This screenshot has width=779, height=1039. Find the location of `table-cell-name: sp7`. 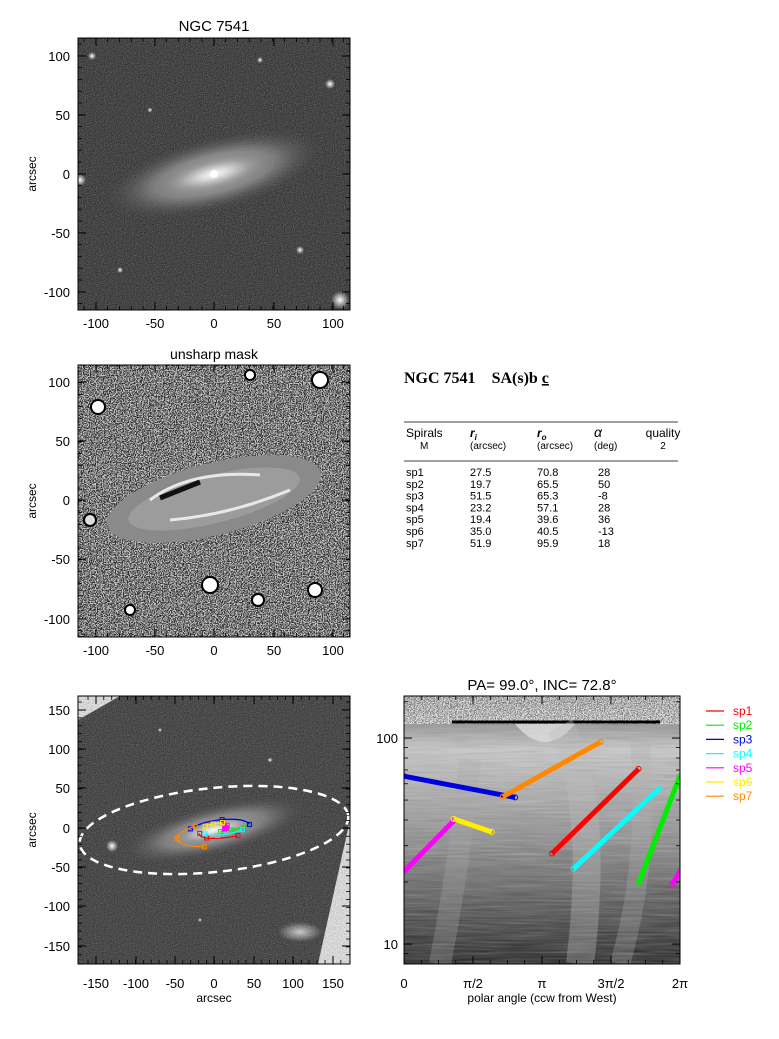

table-cell-name: sp7 is located at coordinates (415, 544).